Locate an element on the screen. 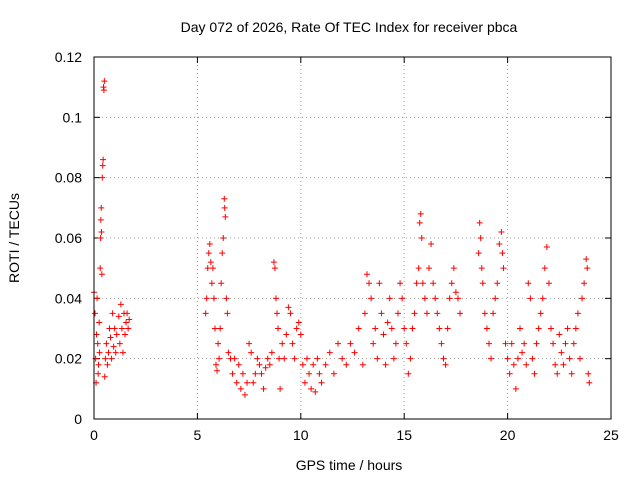 The width and height of the screenshot is (640, 480). y-tick-label: 0.06 is located at coordinates (68, 238).